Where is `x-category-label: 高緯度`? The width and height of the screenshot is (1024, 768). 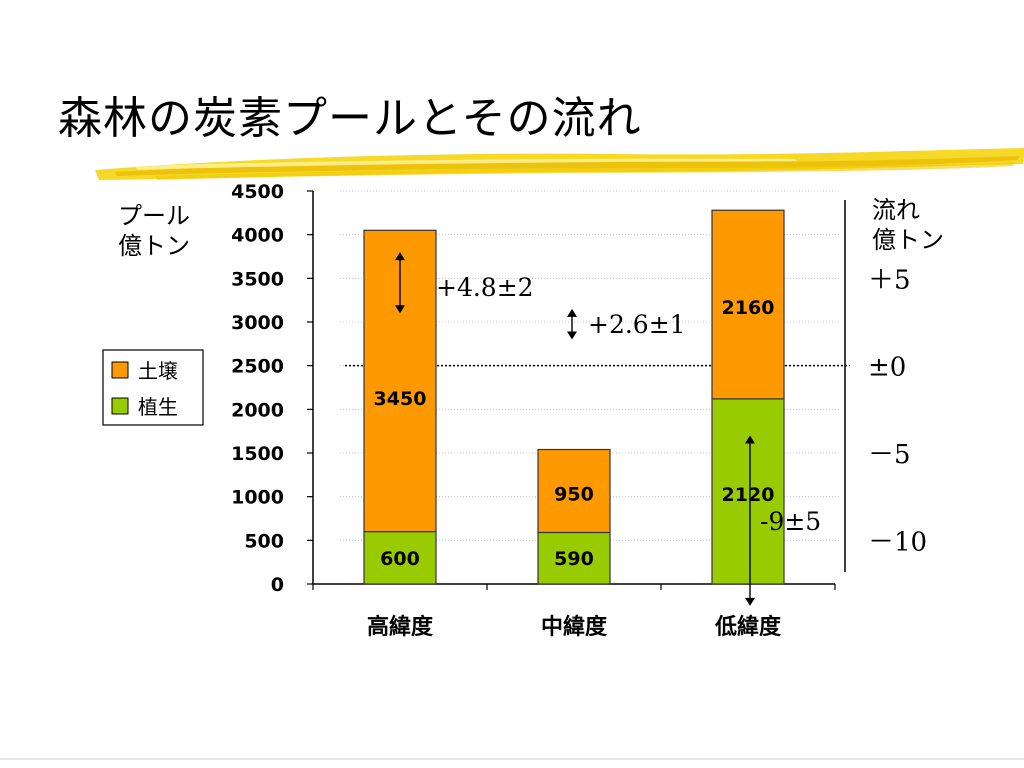
x-category-label: 高緯度 is located at coordinates (400, 627).